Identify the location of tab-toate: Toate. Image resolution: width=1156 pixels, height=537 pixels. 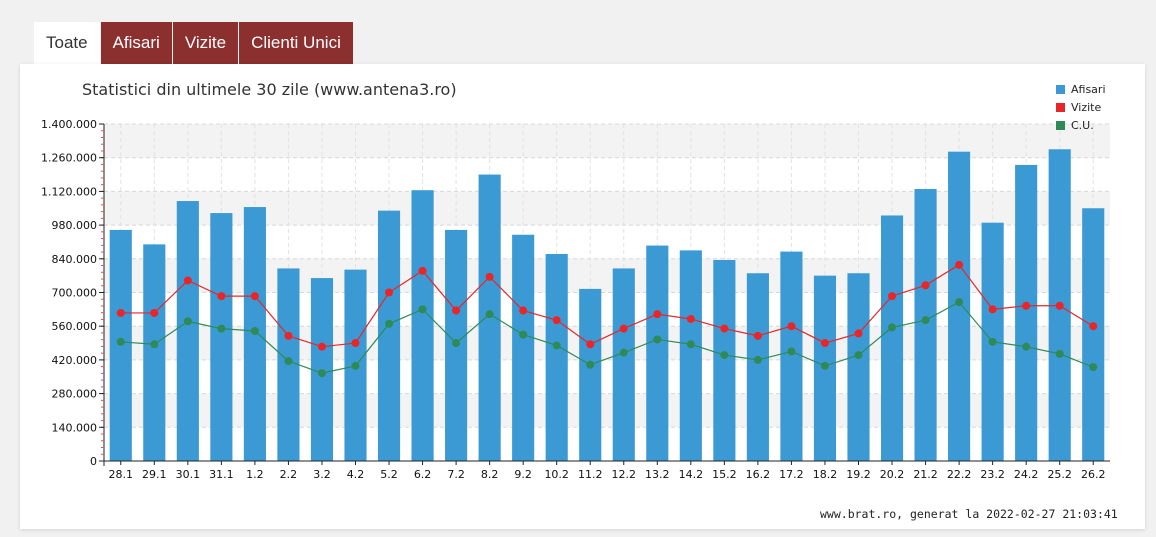
(67, 43).